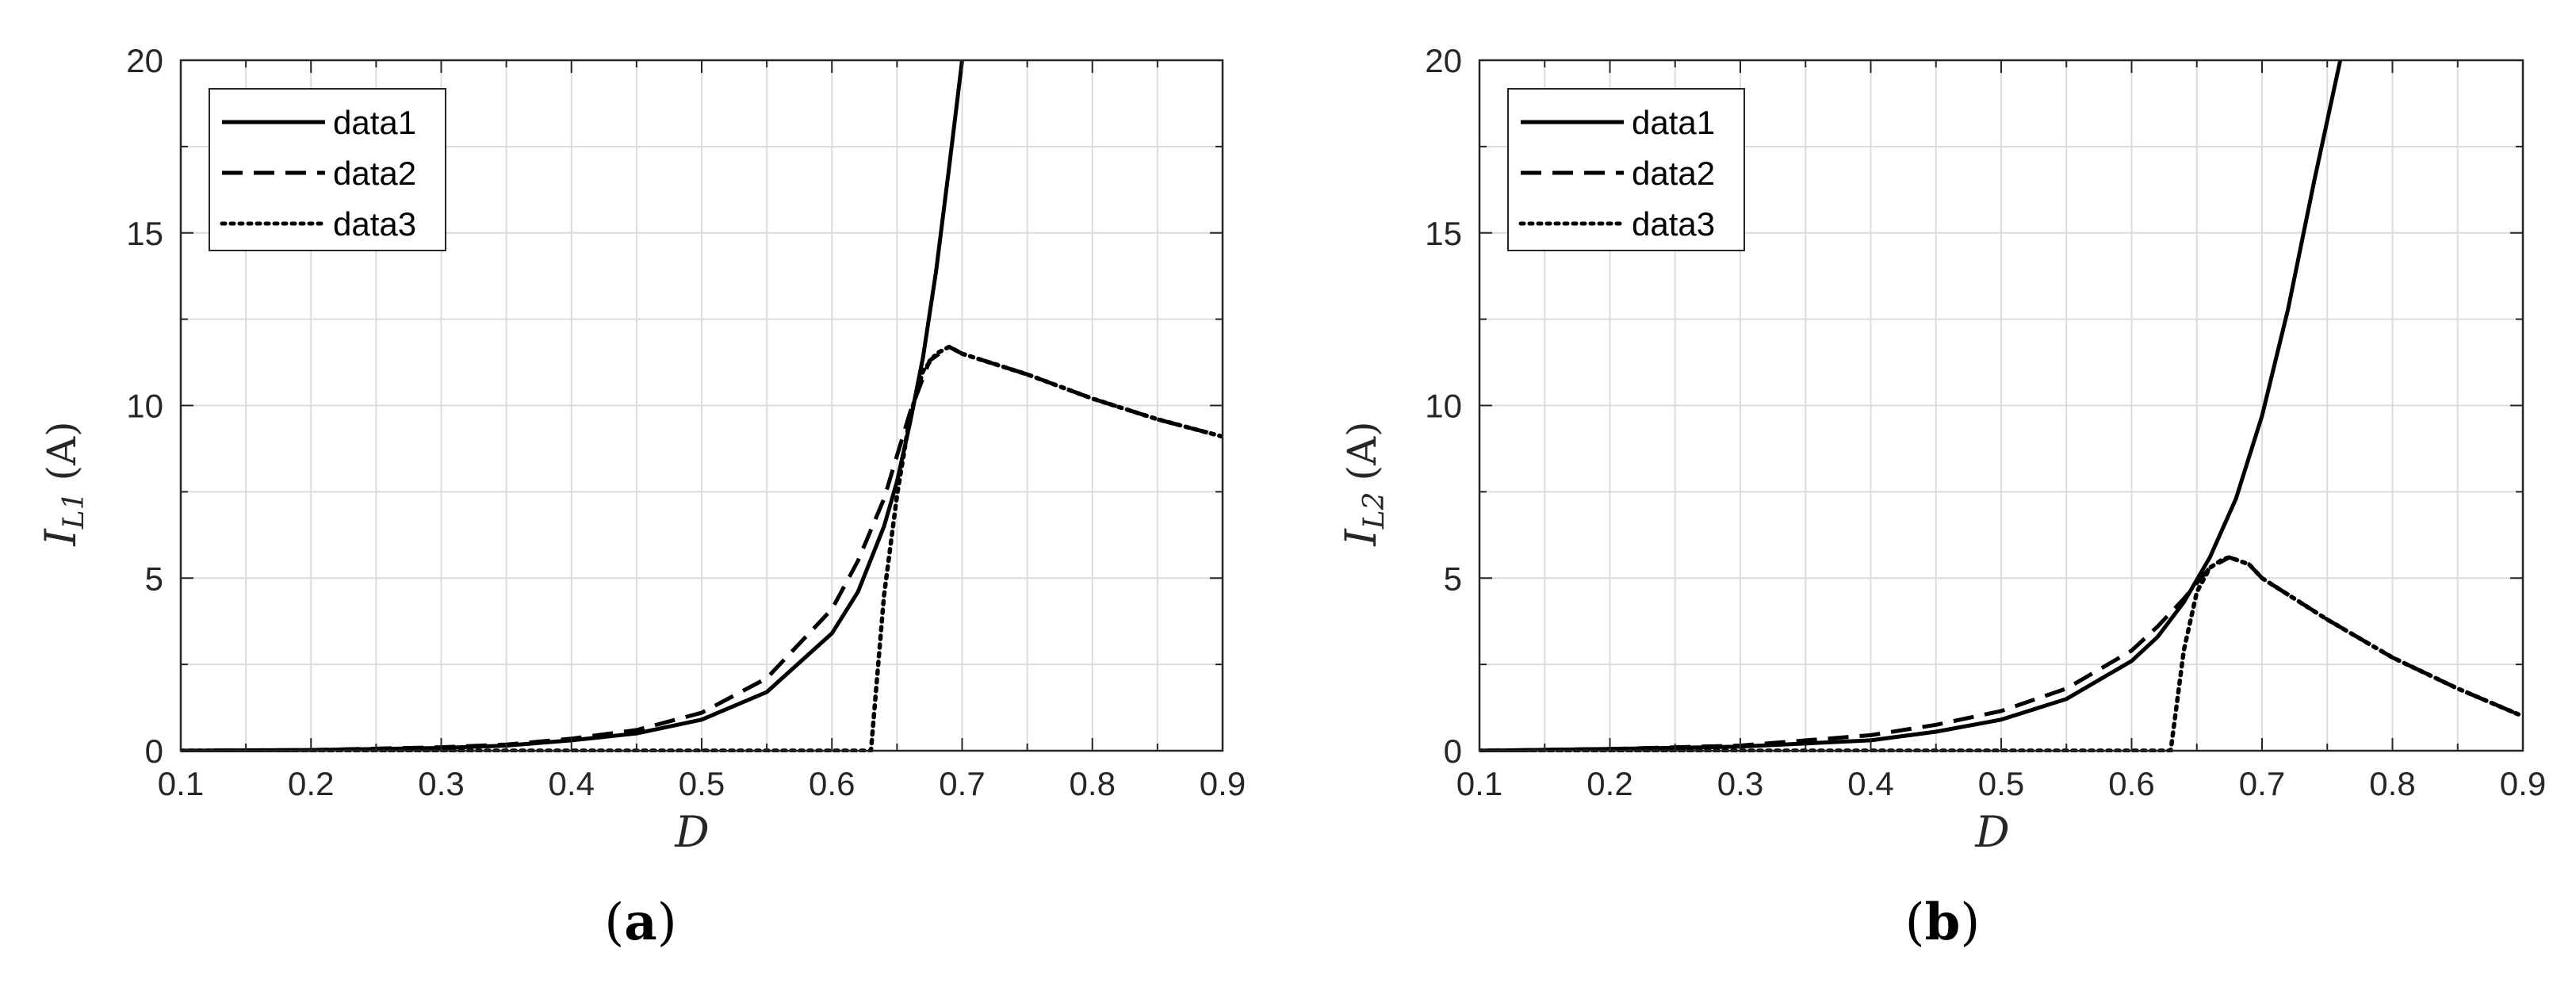  What do you see at coordinates (1361, 537) in the screenshot?
I see `panel-b-y-label-main: I` at bounding box center [1361, 537].